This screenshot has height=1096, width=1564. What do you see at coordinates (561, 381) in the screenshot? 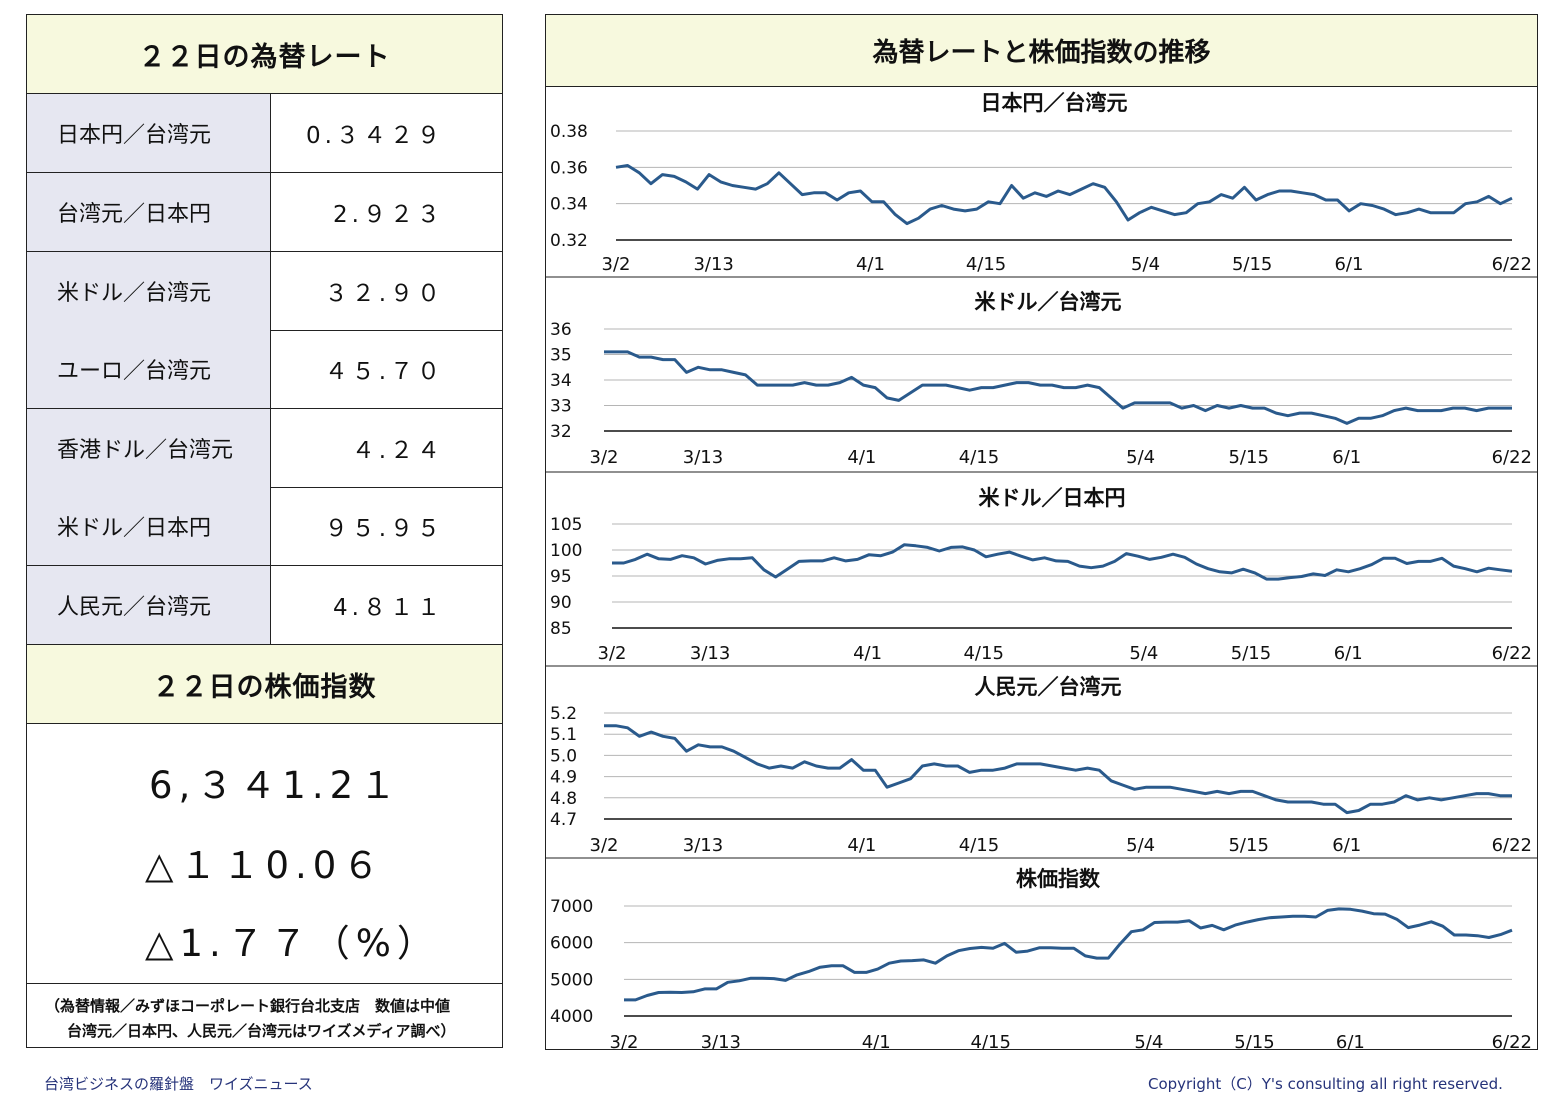
I see `y-tick-label: 34` at bounding box center [561, 381].